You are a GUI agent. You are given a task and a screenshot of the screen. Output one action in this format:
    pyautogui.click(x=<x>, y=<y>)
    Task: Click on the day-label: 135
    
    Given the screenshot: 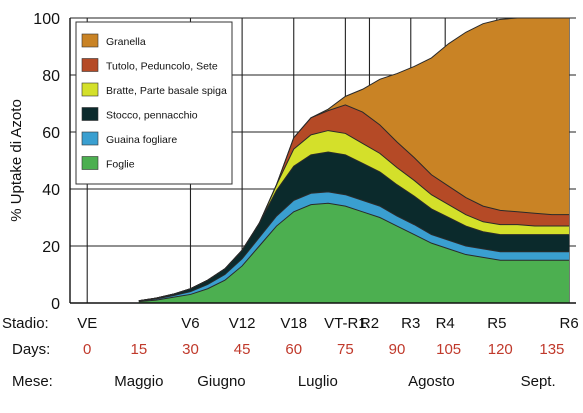 What is the action you would take?
    pyautogui.click(x=551, y=349)
    